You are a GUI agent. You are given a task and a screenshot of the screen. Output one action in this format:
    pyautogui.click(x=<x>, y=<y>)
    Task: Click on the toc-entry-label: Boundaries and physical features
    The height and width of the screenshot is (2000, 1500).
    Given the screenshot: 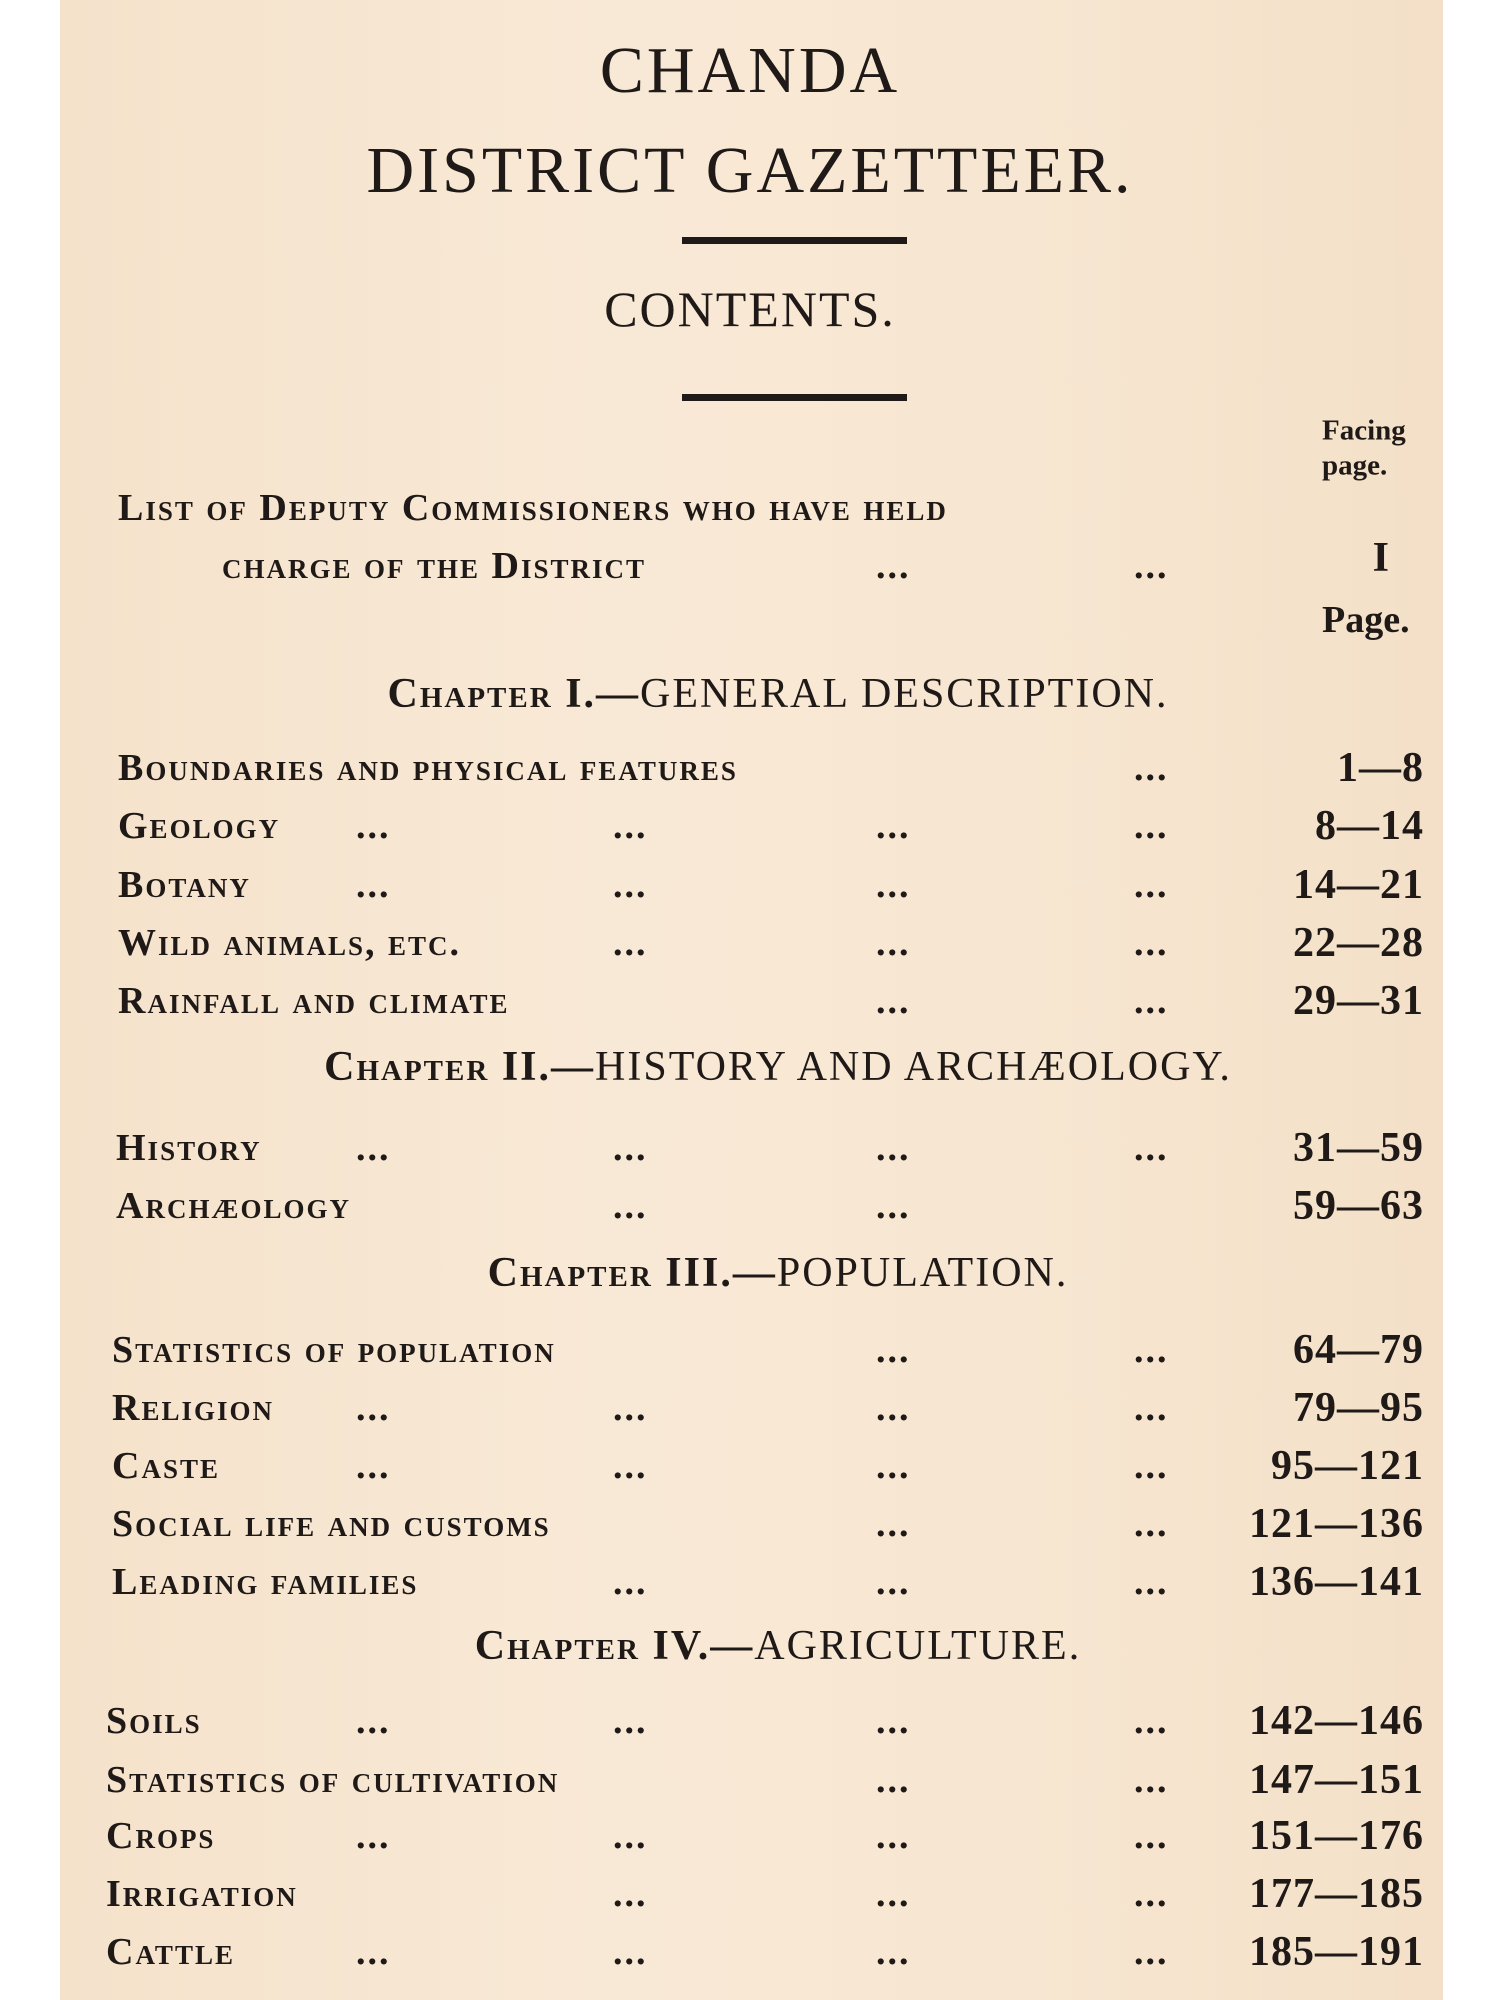 What is the action you would take?
    pyautogui.click(x=428, y=768)
    